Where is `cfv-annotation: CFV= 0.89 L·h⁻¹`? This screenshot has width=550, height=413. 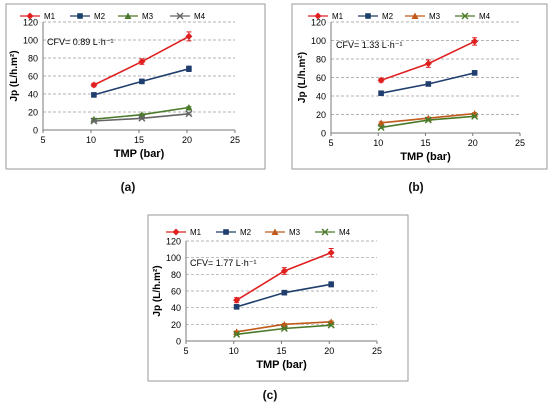
cfv-annotation: CFV= 0.89 L·h⁻¹ is located at coordinates (80, 42).